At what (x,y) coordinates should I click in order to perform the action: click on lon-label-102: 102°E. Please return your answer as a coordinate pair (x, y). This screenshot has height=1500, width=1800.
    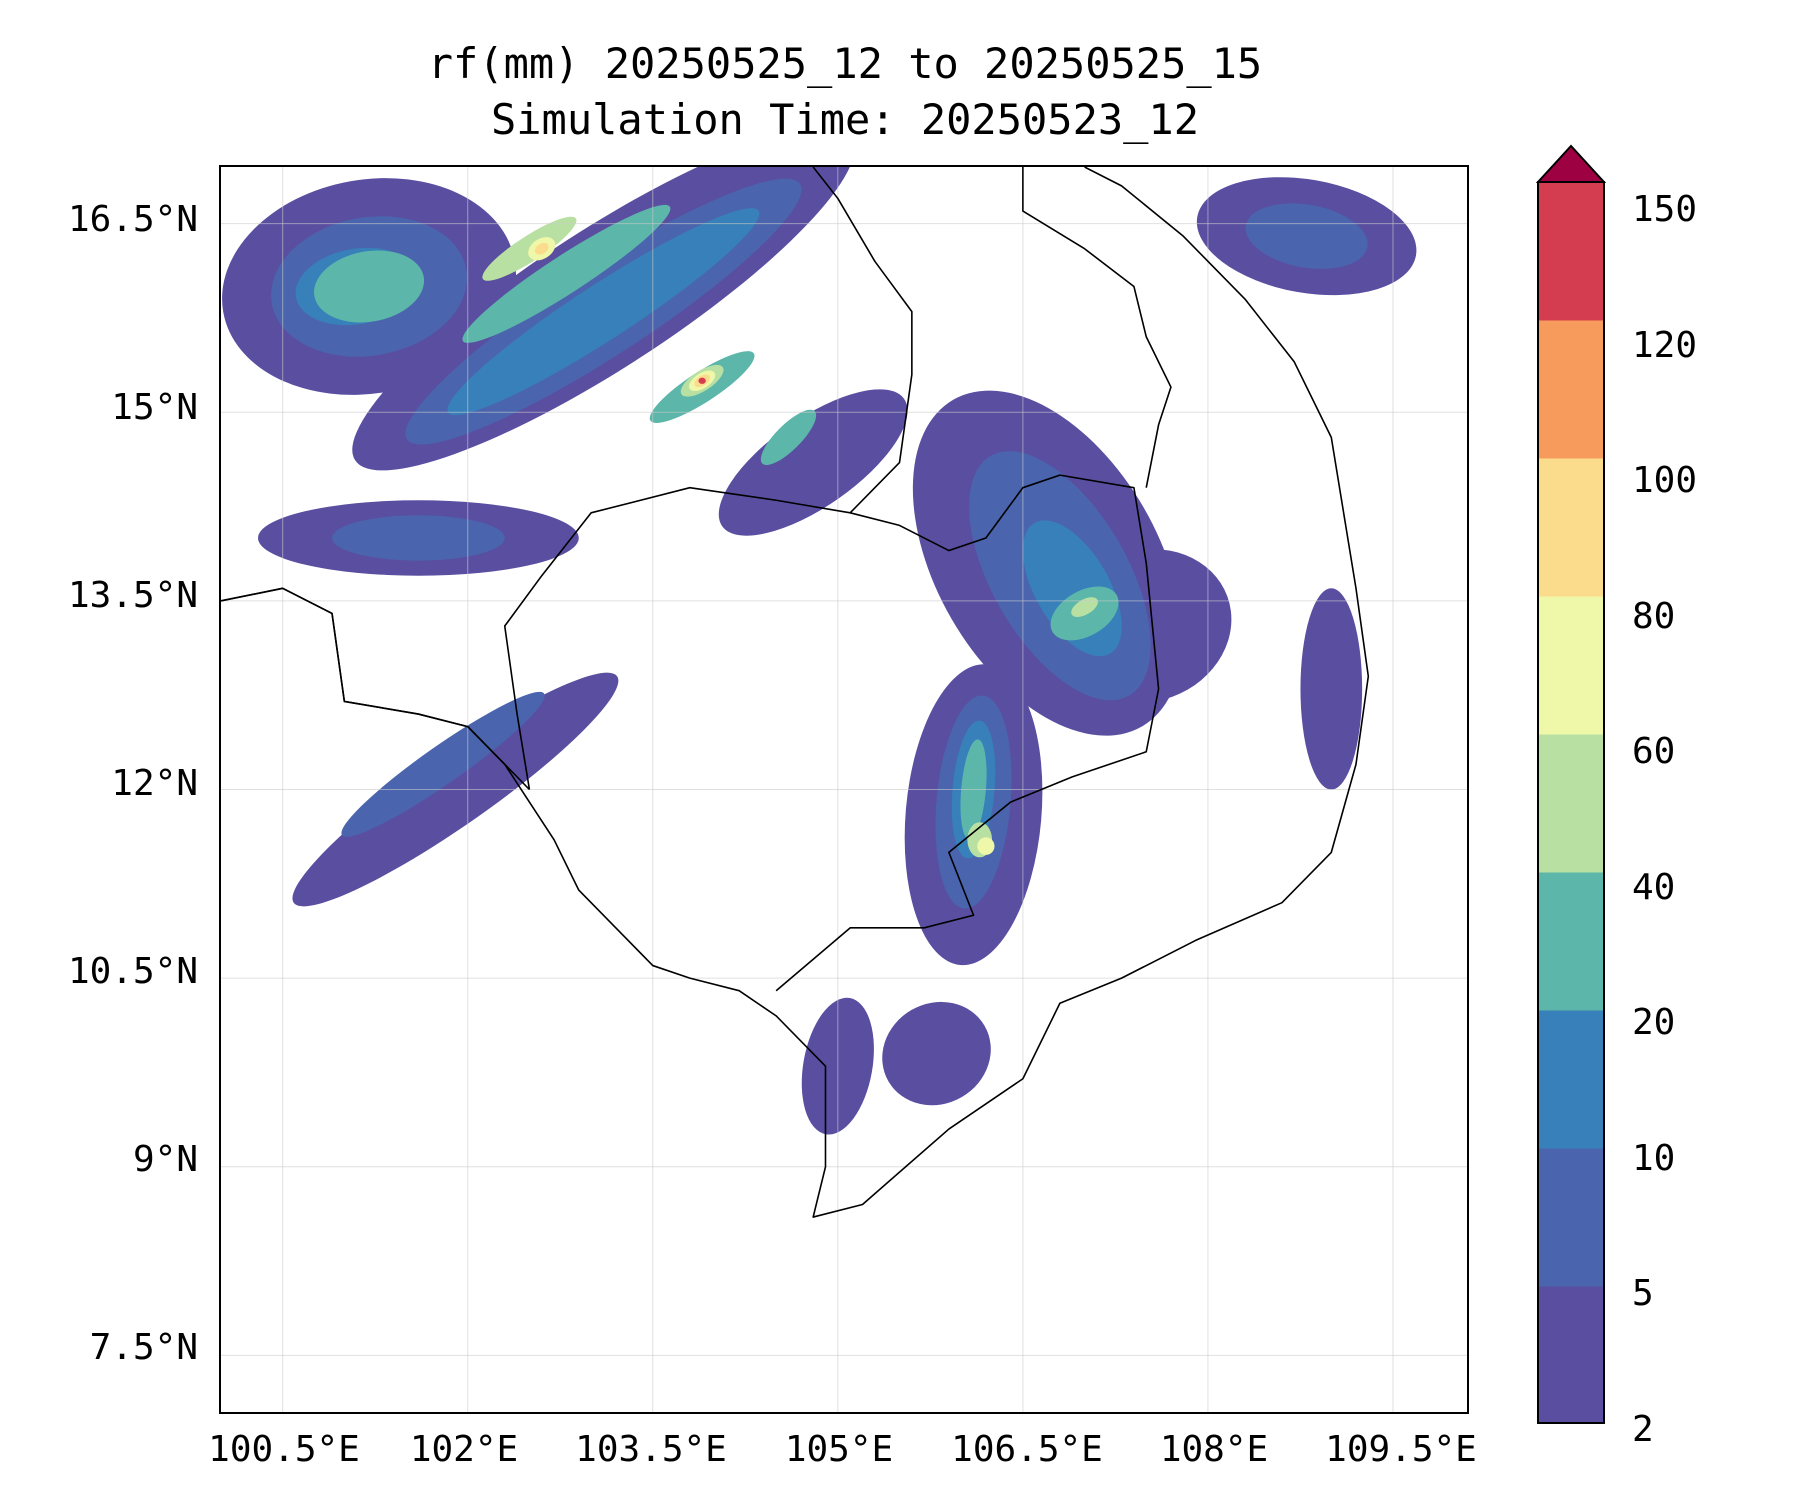
    Looking at the image, I should click on (464, 1449).